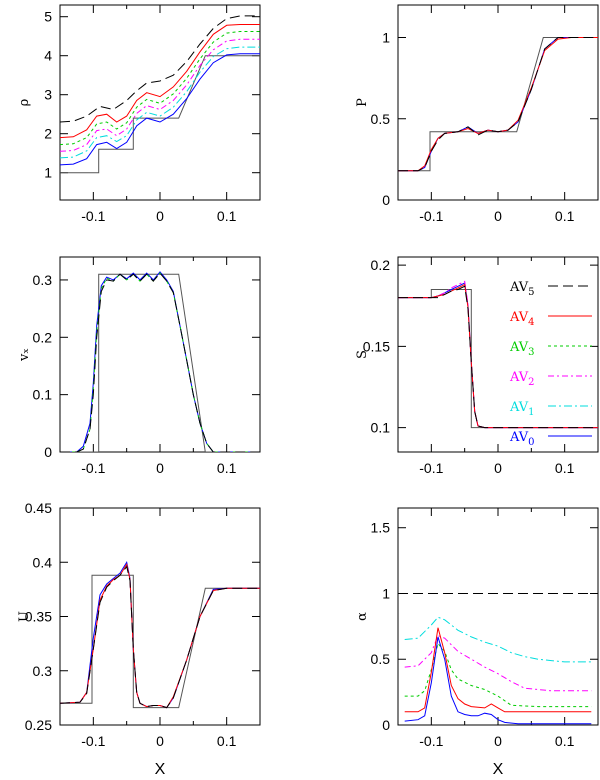  Describe the element at coordinates (381, 528) in the screenshot. I see `y-tick-label-alpha: 1.5` at that location.